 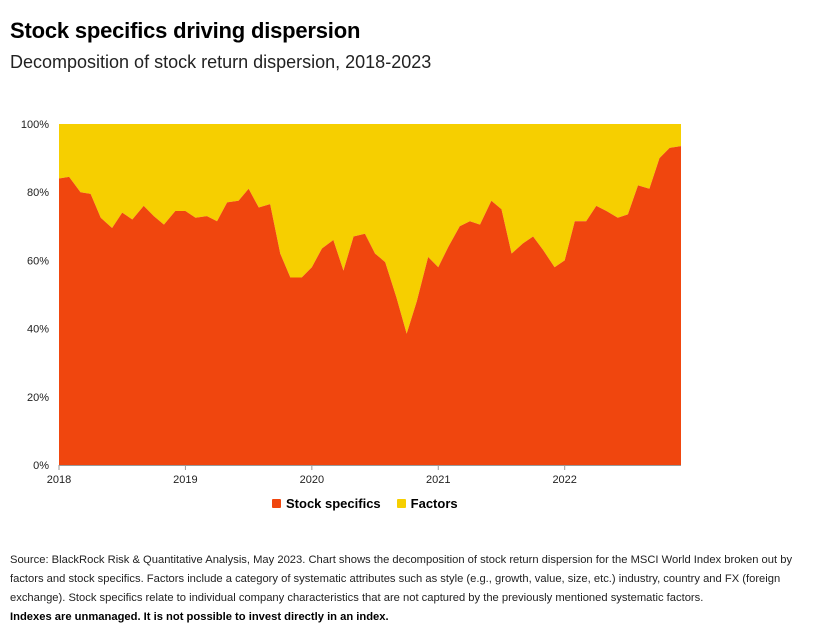 What do you see at coordinates (35, 125) in the screenshot?
I see `y-tick-label: 100%` at bounding box center [35, 125].